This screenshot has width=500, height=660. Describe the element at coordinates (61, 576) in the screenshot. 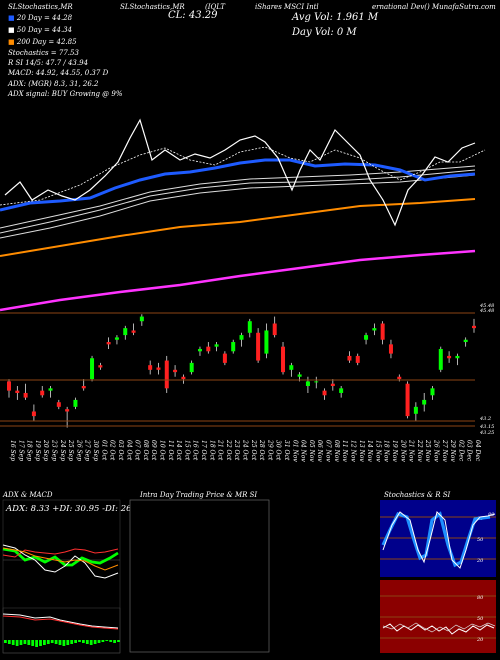

I see `adx-panel-frame` at that location.